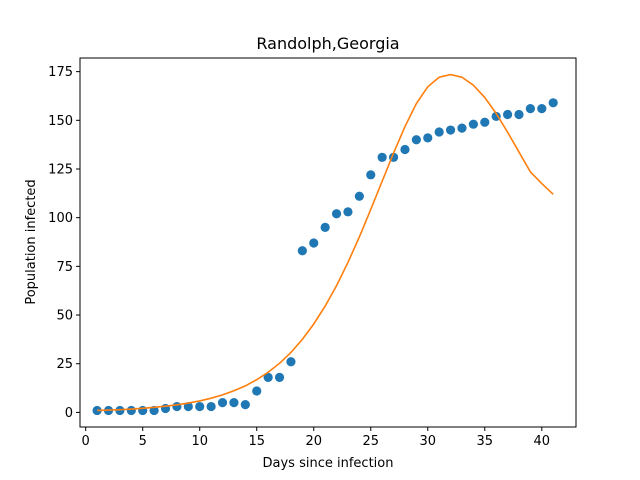 The height and width of the screenshot is (480, 640). I want to click on x-tick-label: 35, so click(485, 441).